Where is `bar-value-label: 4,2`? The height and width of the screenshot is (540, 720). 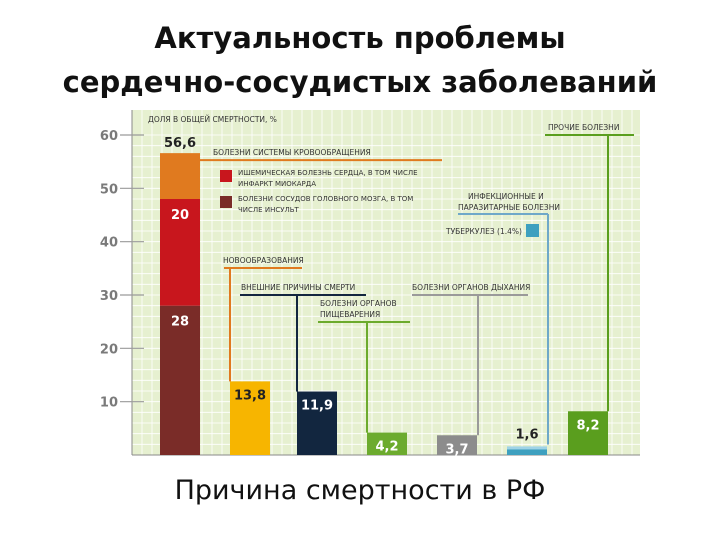
bar-value-label: 4,2 is located at coordinates (386, 447).